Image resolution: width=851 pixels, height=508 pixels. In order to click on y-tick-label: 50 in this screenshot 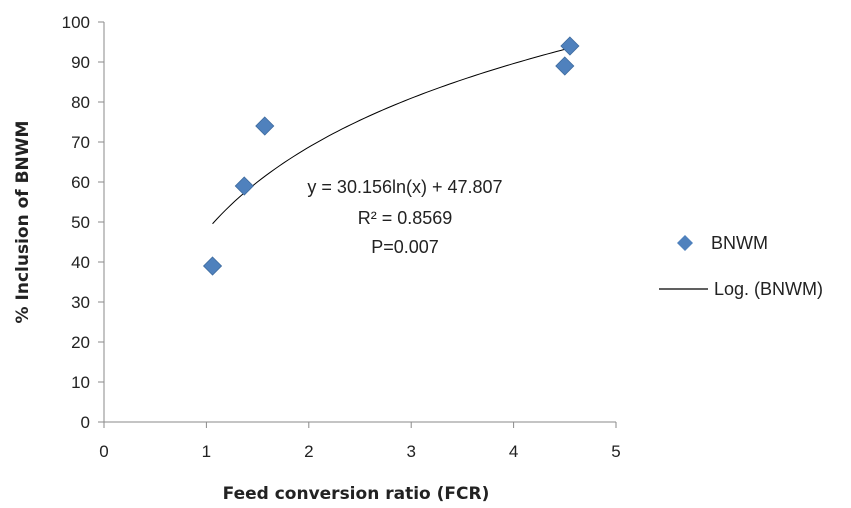, I will do `click(80, 222)`.